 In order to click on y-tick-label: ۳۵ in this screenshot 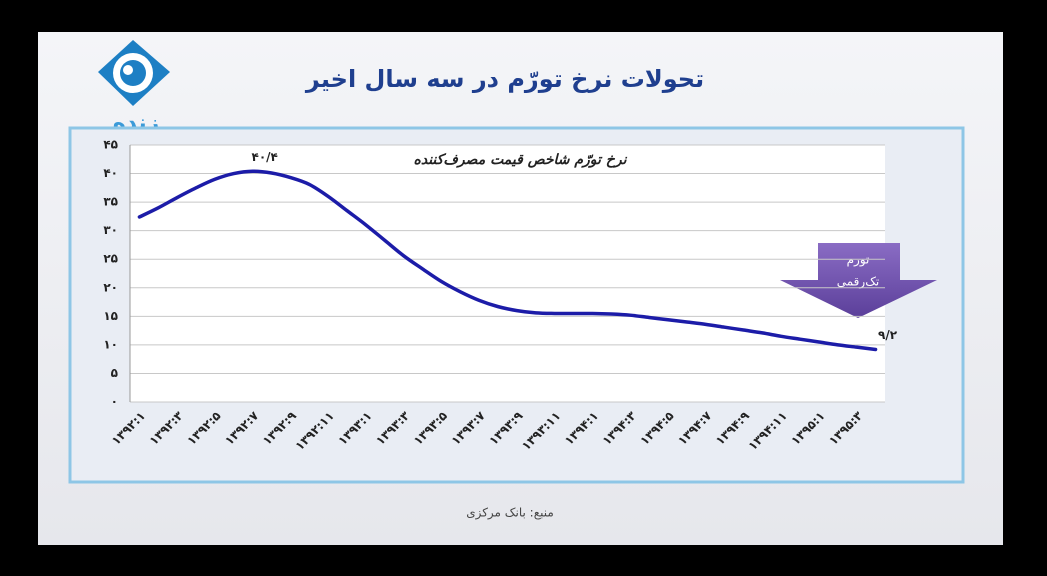, I will do `click(110, 202)`.